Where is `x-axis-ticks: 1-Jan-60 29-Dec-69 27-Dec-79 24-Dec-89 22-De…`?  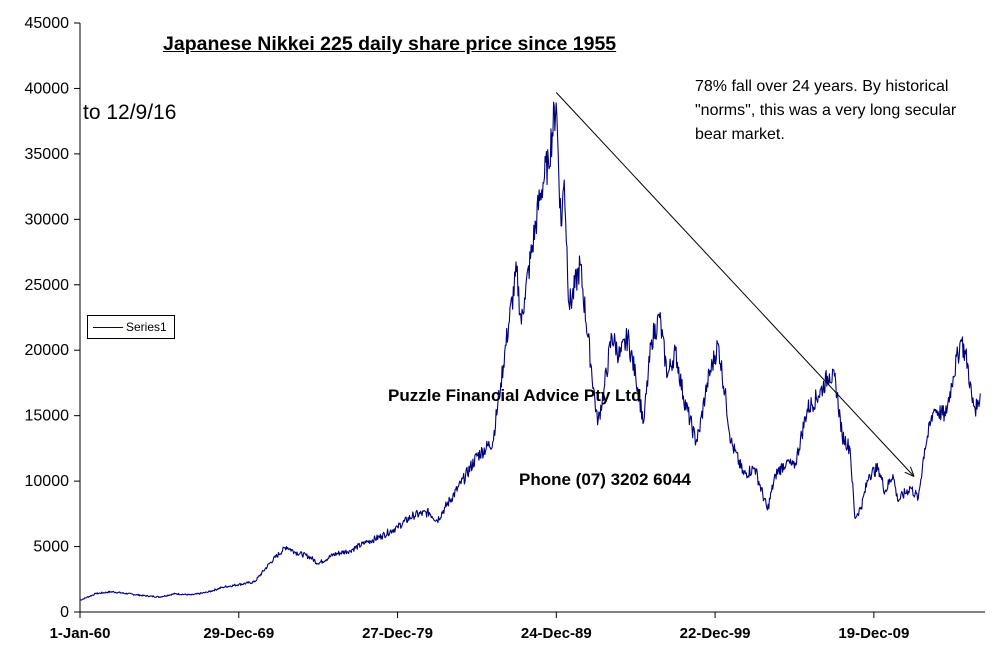 x-axis-ticks: 1-Jan-60 29-Dec-69 27-Dec-79 24-Dec-89 22-De… is located at coordinates (479, 627).